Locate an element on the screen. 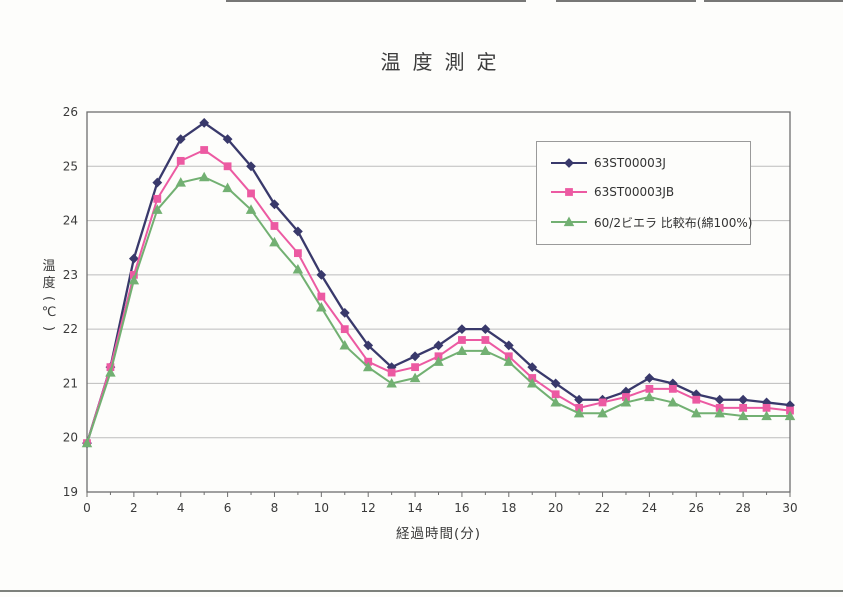 This screenshot has height=597, width=843. legend-label: 63ST00003J is located at coordinates (630, 162).